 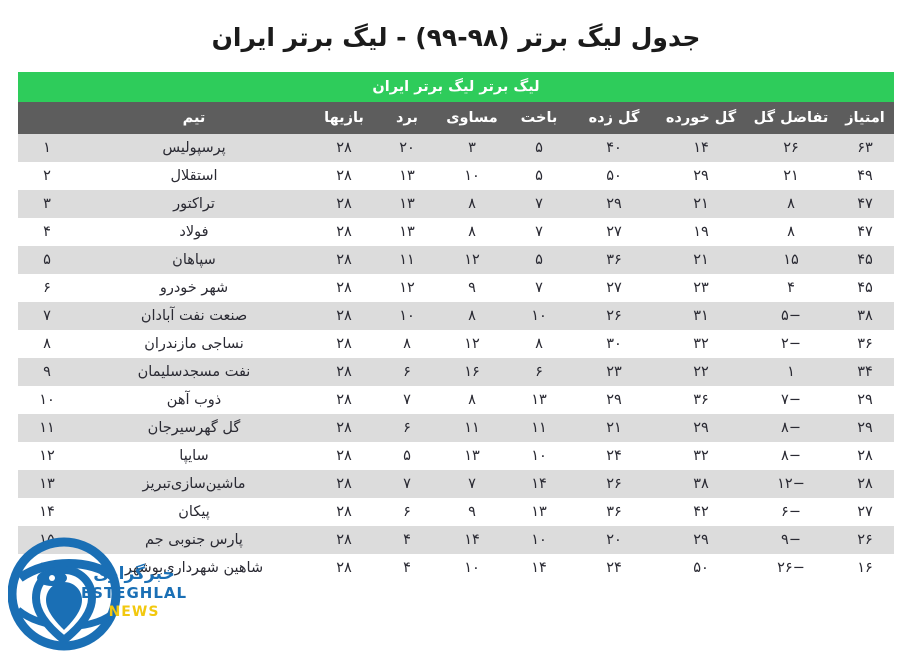 What do you see at coordinates (472, 372) in the screenshot?
I see `cell-drawn: ۱۶` at bounding box center [472, 372].